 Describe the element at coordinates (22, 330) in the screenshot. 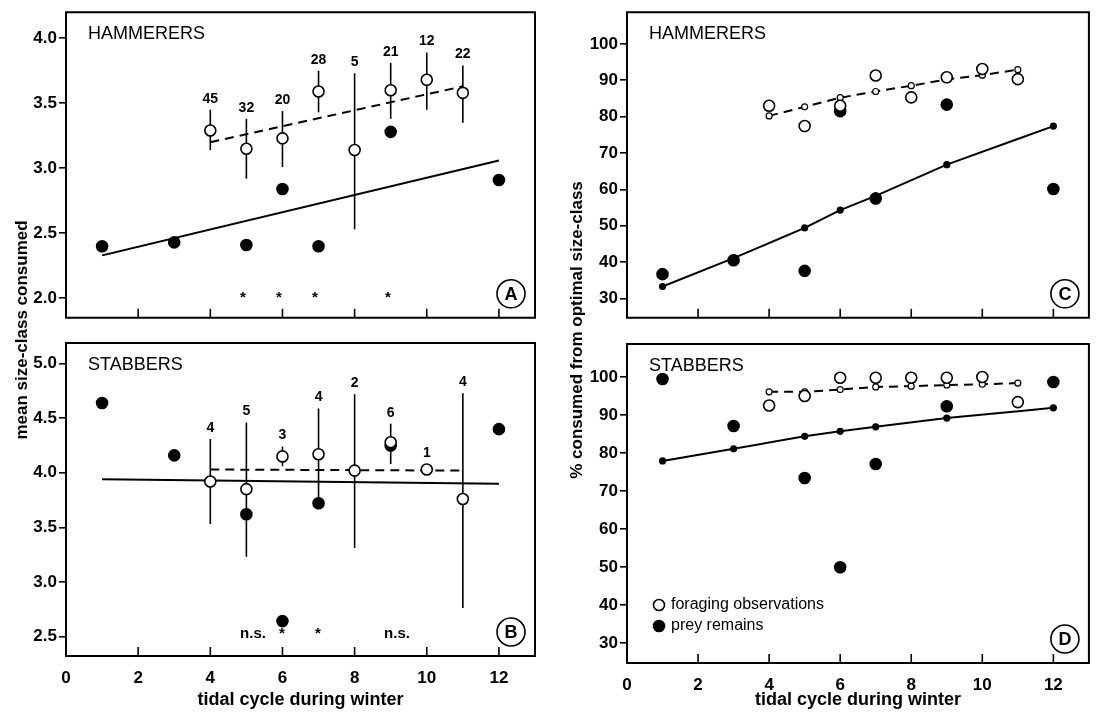

I see `y-axis-title: mean size-class consumed` at that location.